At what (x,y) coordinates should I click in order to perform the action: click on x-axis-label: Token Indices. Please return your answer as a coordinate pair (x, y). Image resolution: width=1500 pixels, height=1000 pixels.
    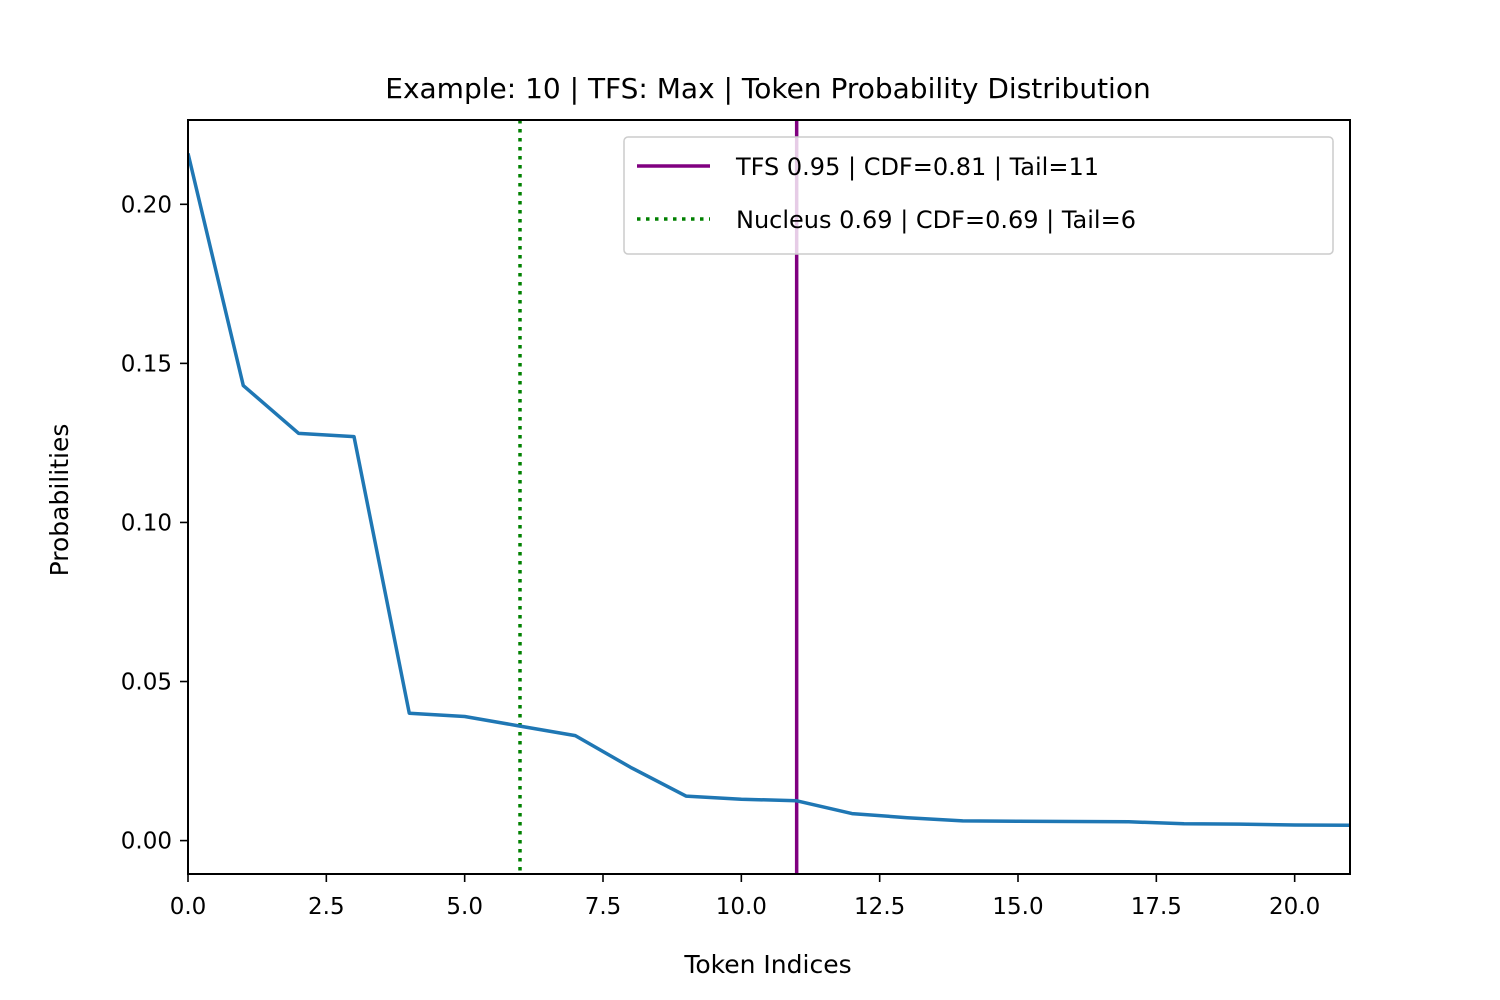
    Looking at the image, I should click on (767, 964).